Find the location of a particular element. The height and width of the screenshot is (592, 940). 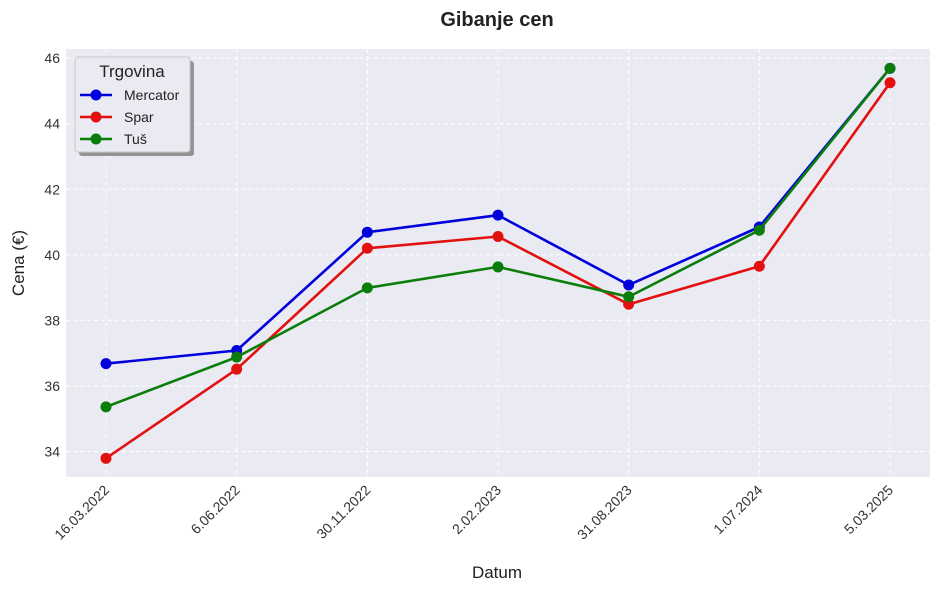

x-axis-label: Datum is located at coordinates (497, 572).